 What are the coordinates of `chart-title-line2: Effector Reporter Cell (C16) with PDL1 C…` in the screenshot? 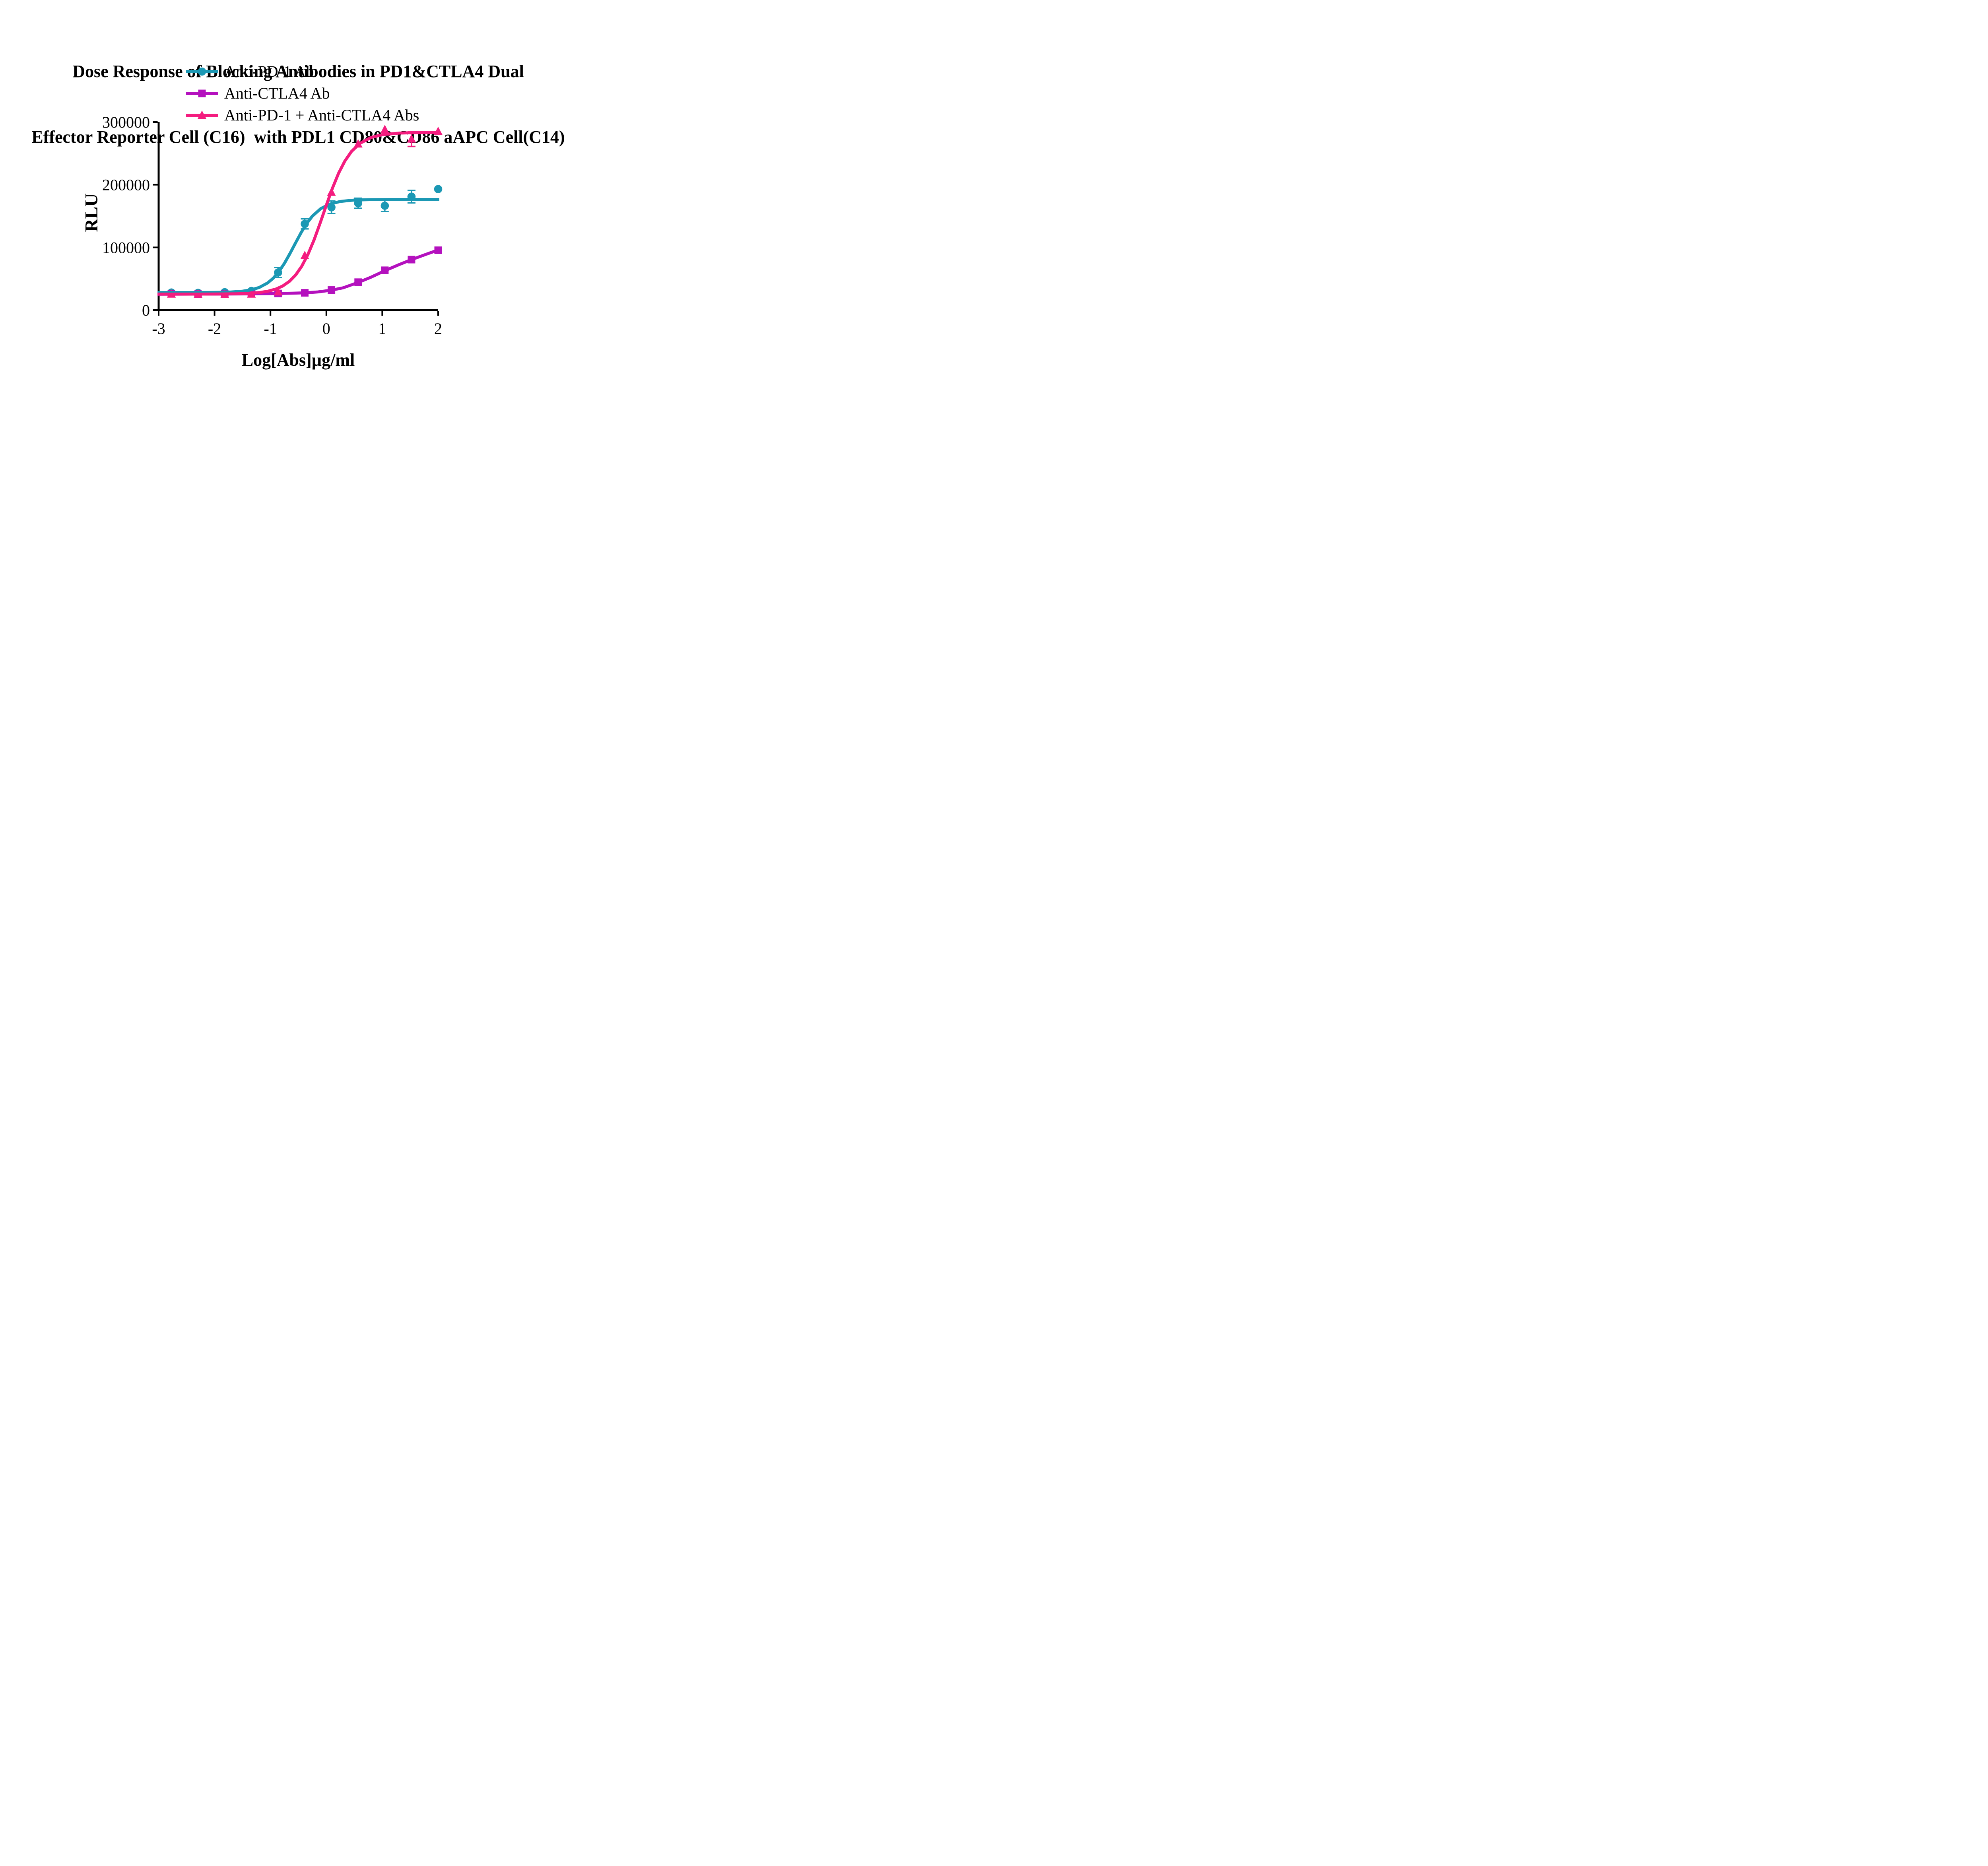 It's located at (298, 137).